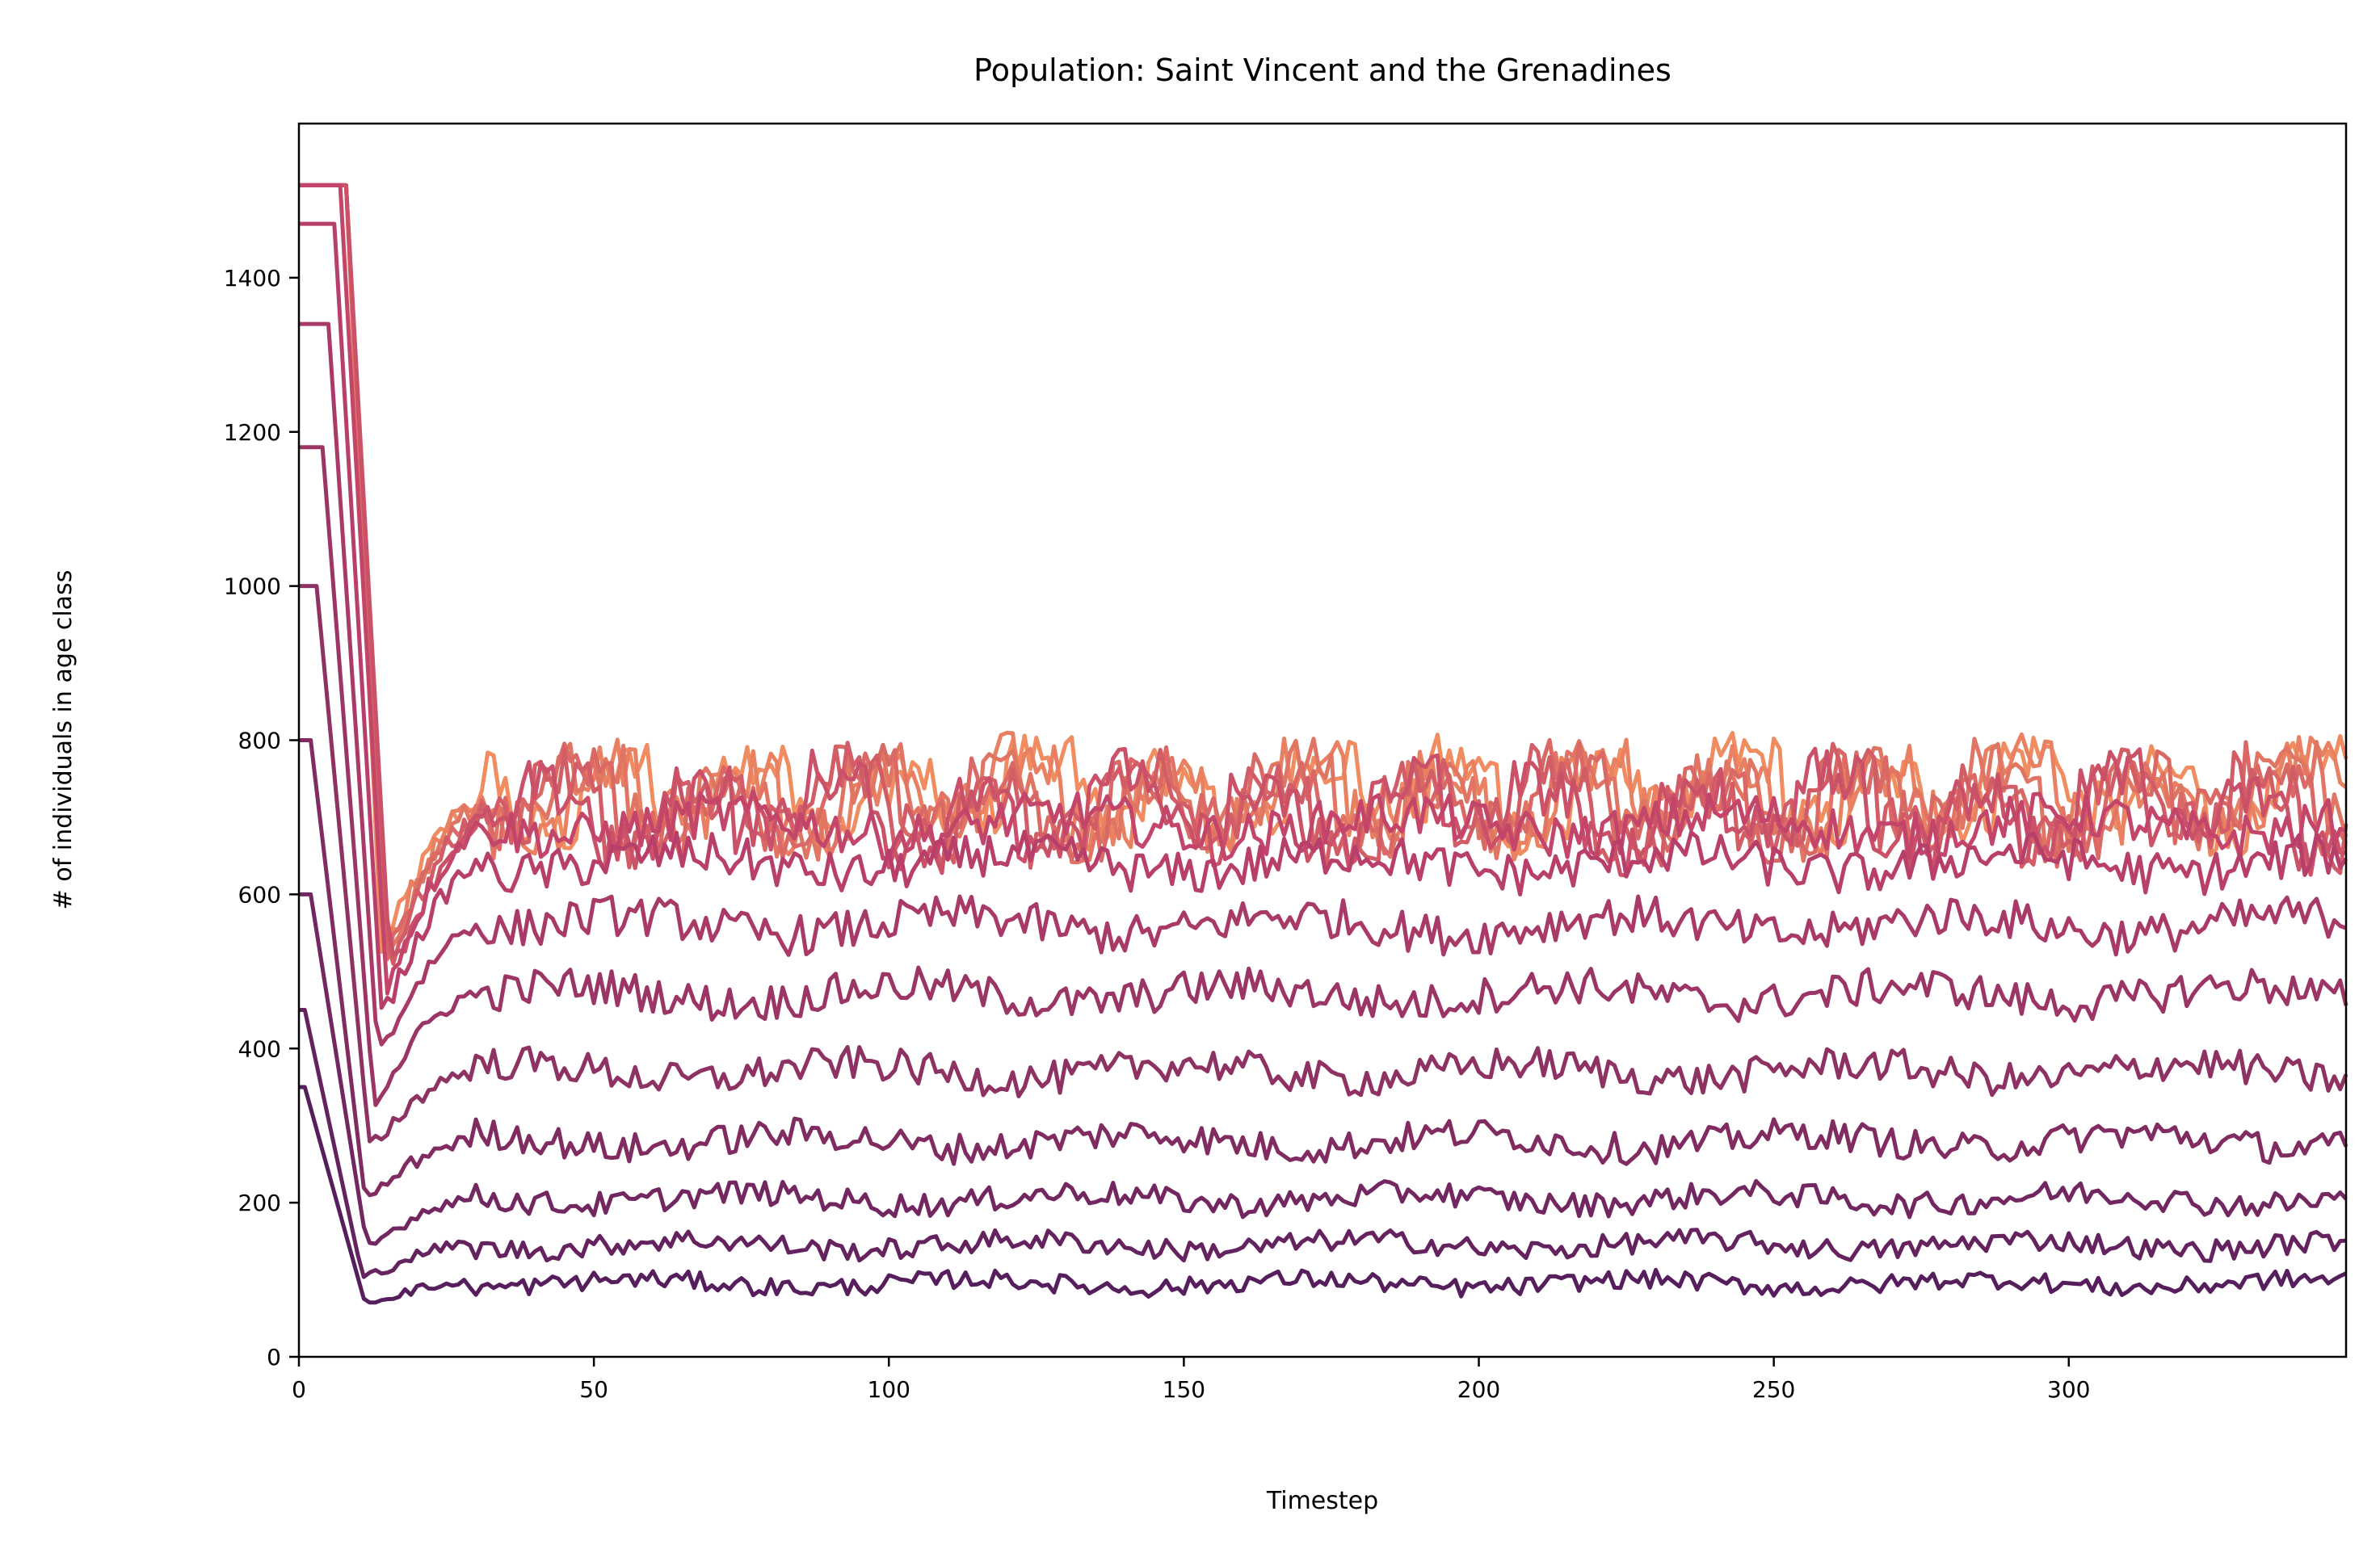  I want to click on x-tick-label: 150, so click(1184, 1389).